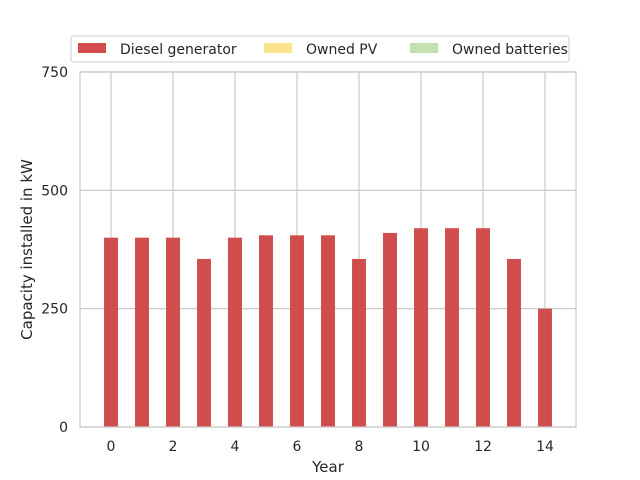 This screenshot has height=480, width=640. I want to click on legend-swatch-owned-batteries, so click(424, 48).